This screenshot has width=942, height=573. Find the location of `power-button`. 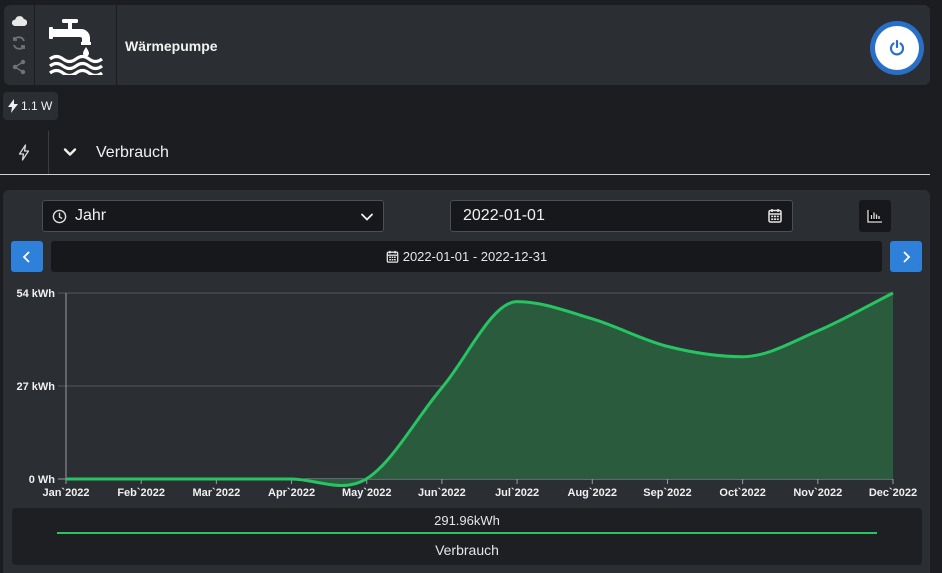

power-button is located at coordinates (897, 48).